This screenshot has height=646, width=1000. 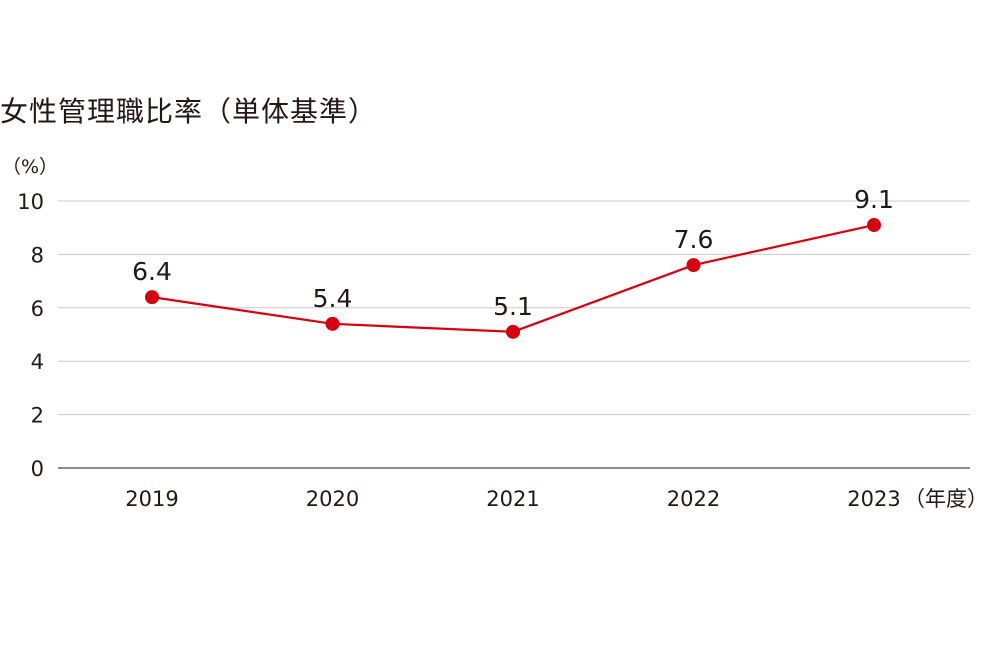 I want to click on chart-title: 女性管理職比率（単体基準）, so click(x=189, y=111).